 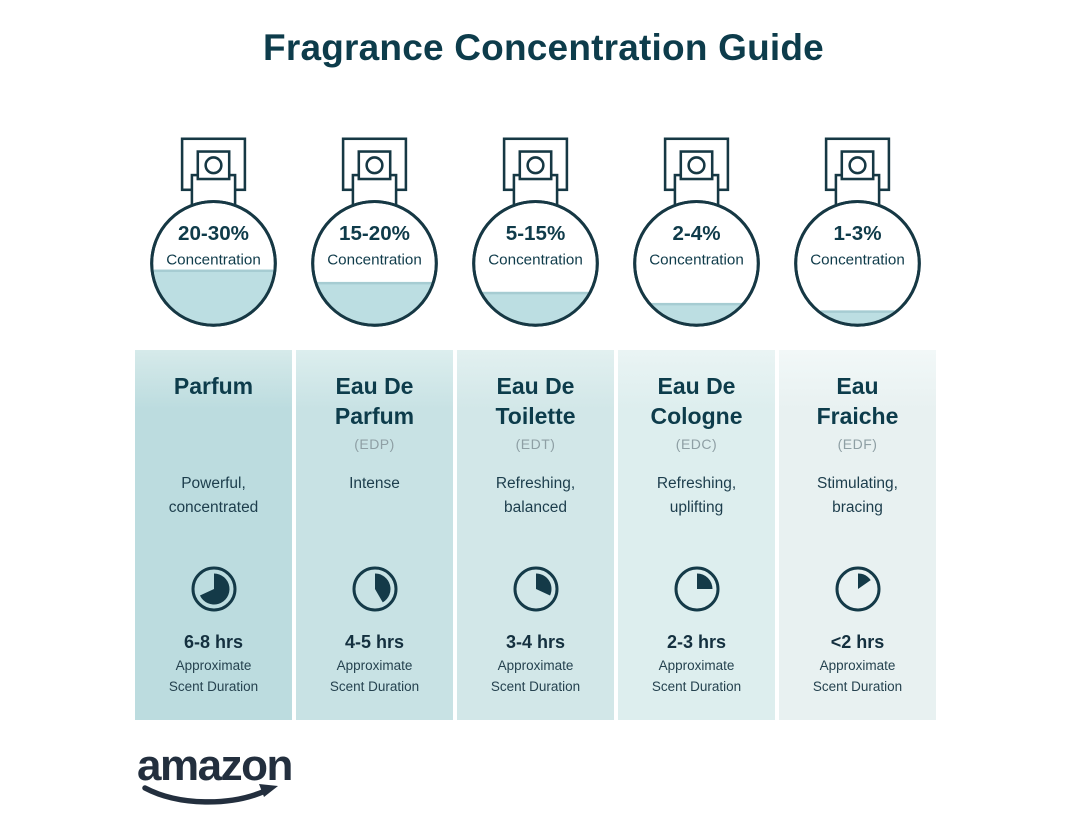 What do you see at coordinates (215, 766) in the screenshot?
I see `amazon-wordmark: amazon` at bounding box center [215, 766].